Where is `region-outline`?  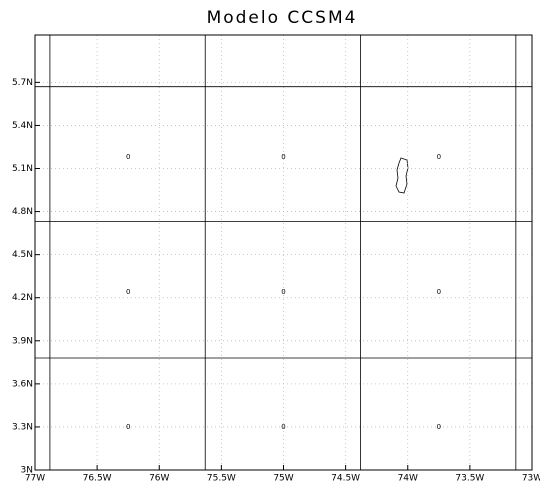 region-outline is located at coordinates (402, 175).